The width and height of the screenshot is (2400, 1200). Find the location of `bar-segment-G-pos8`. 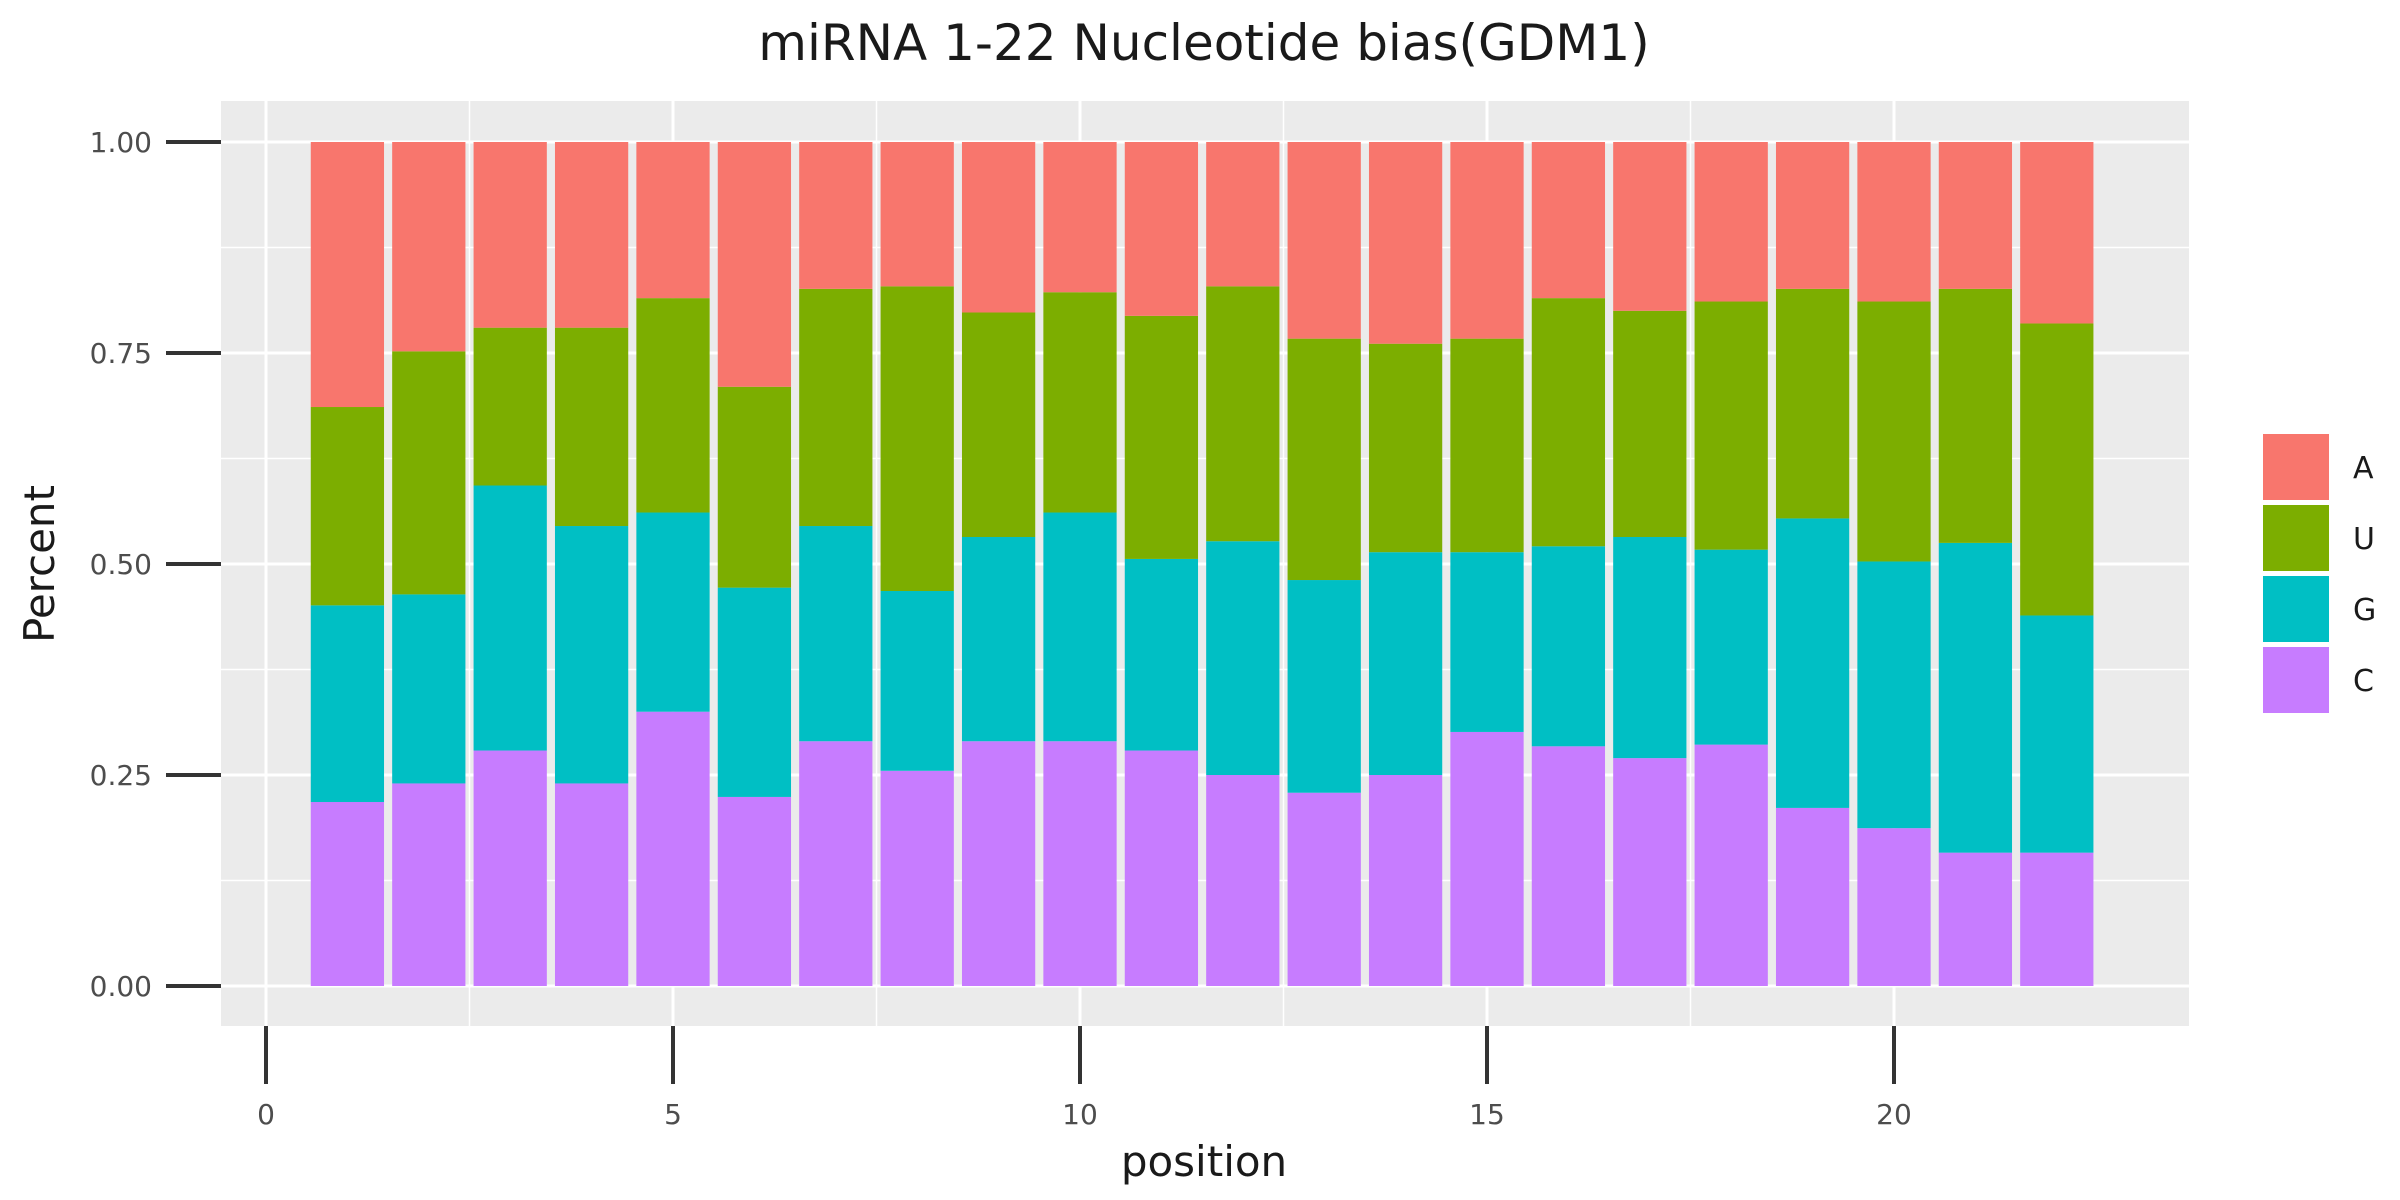

bar-segment-G-pos8 is located at coordinates (917, 681).